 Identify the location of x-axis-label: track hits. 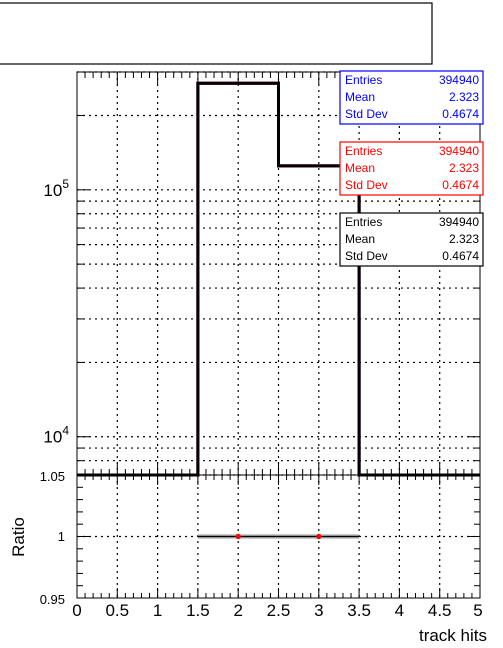
(453, 635).